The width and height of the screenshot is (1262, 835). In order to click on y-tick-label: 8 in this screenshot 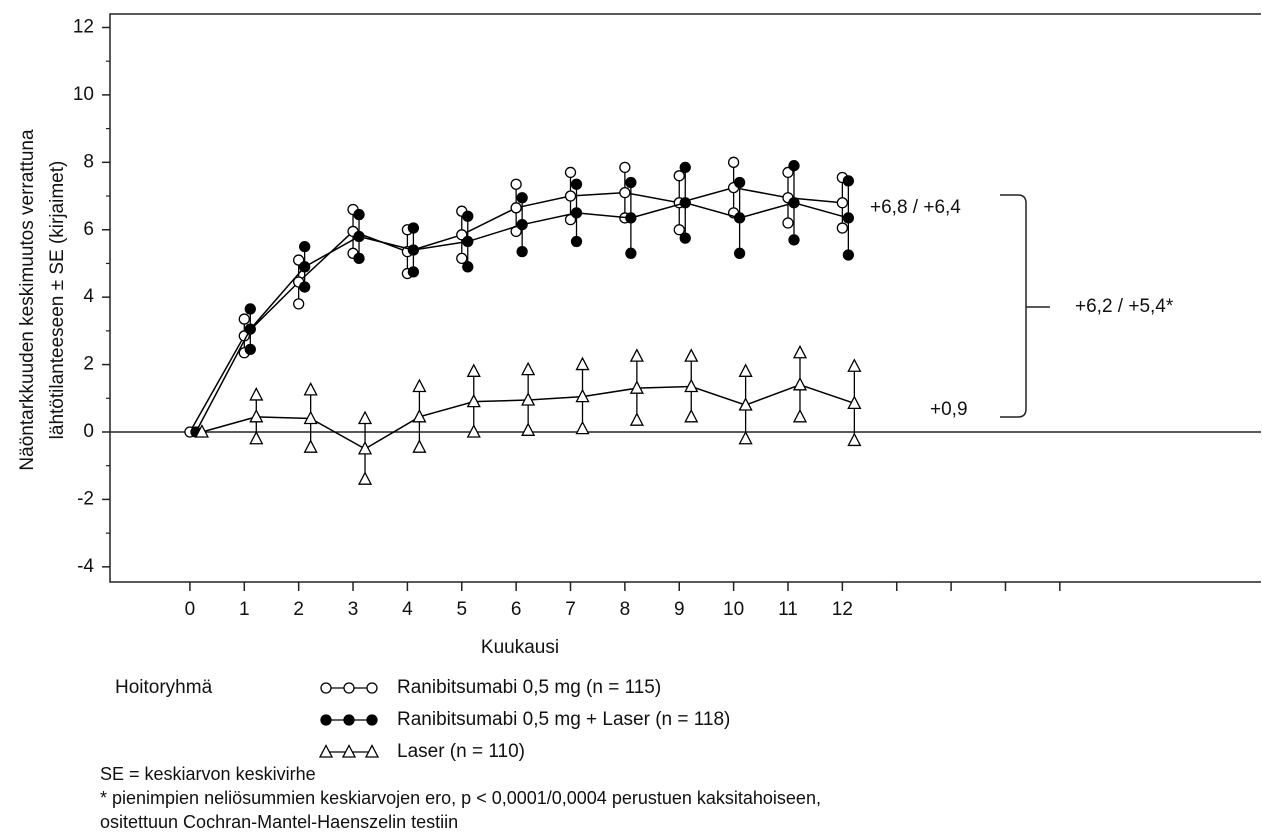, I will do `click(88, 161)`.